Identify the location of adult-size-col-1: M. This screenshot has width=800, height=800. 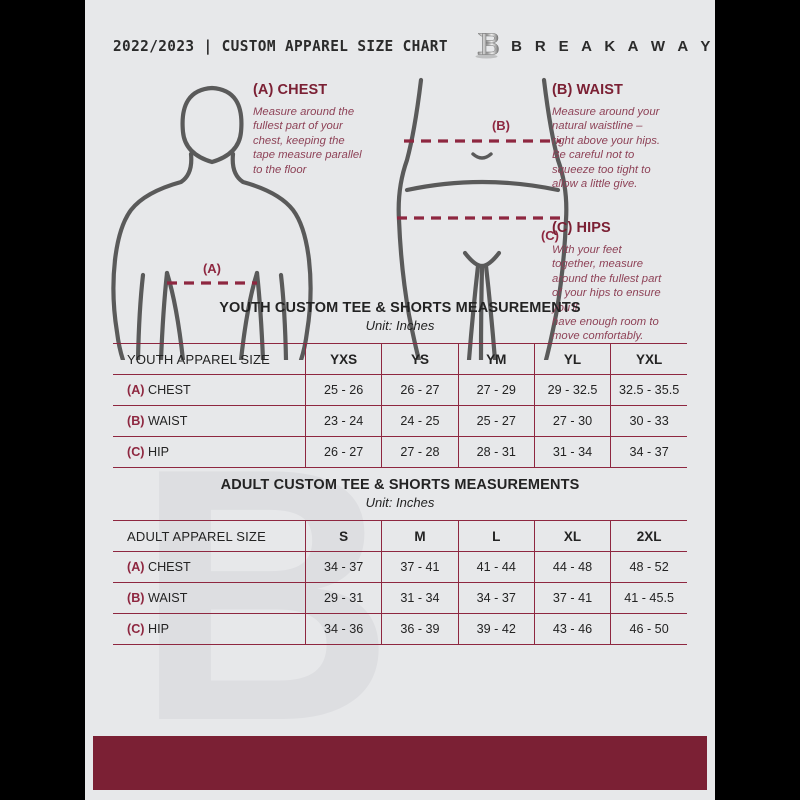
(420, 536).